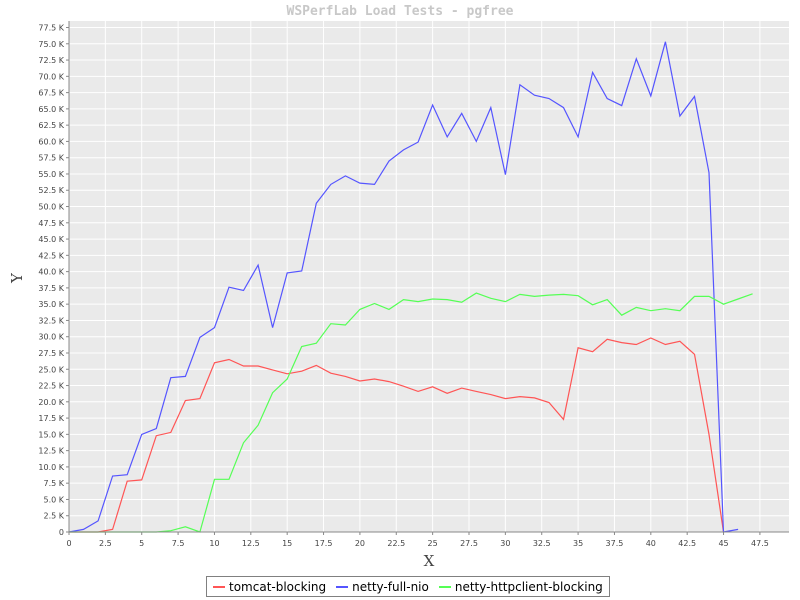 The width and height of the screenshot is (800, 600). I want to click on x-tick-label: 5, so click(141, 543).